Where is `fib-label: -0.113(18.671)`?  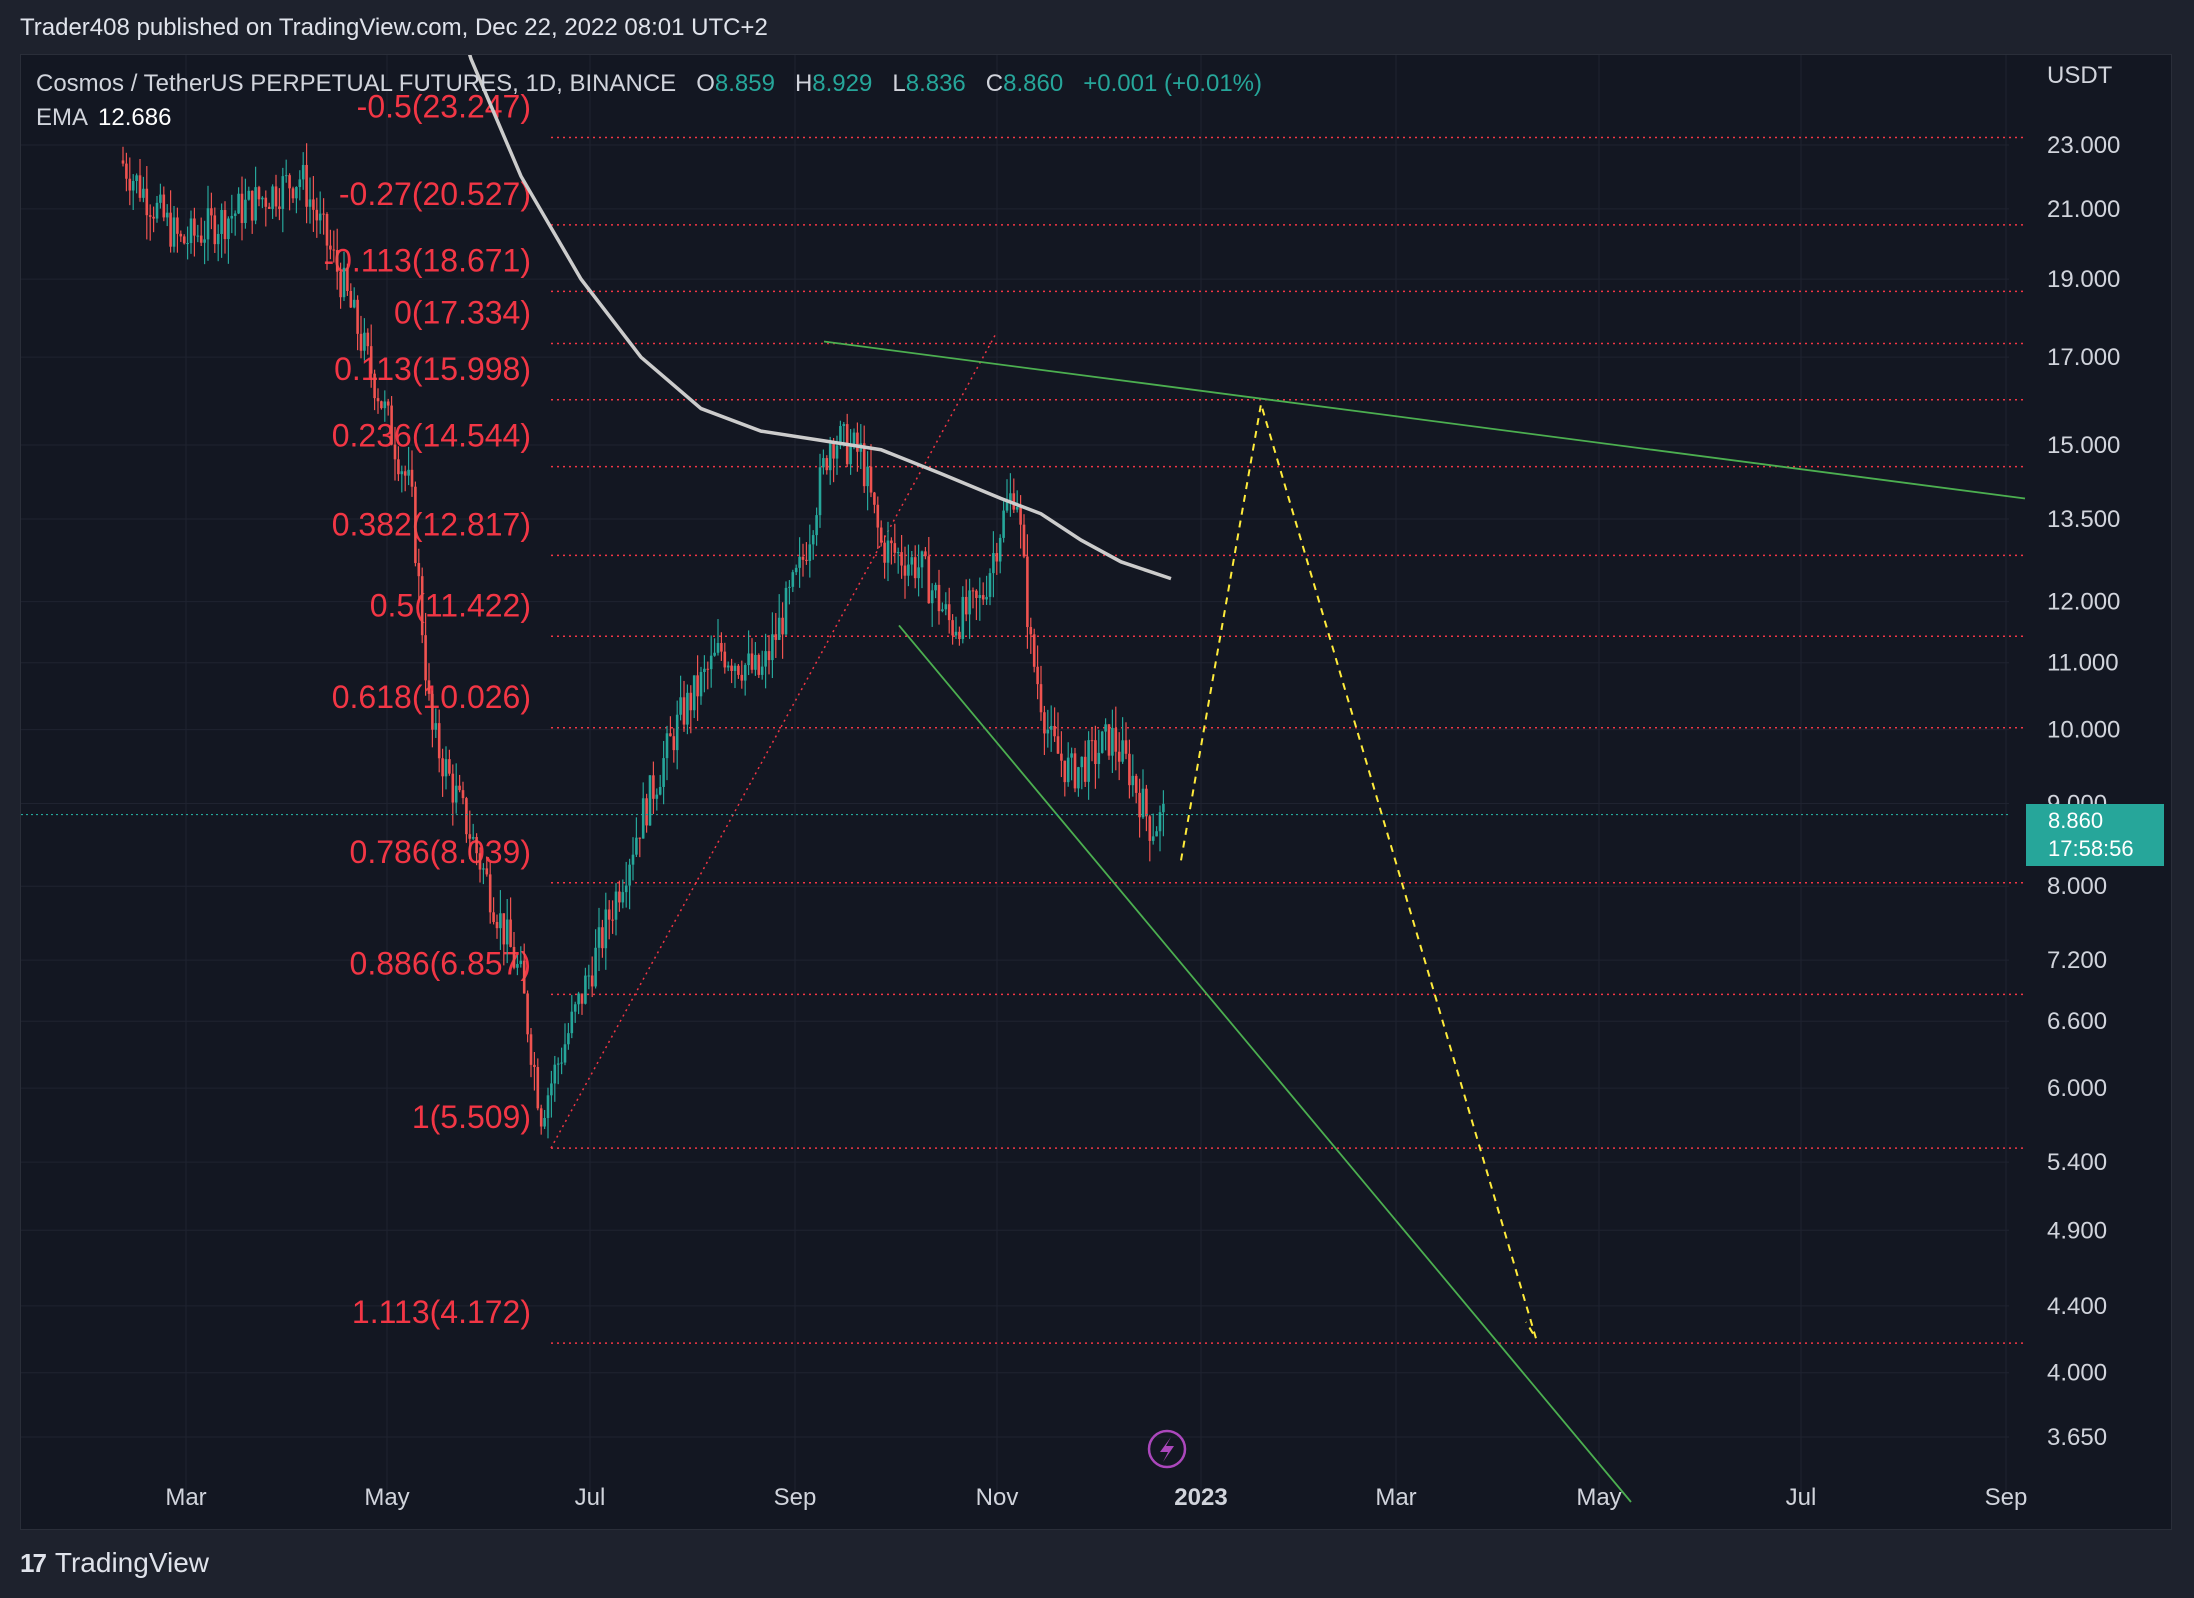
fib-label: -0.113(18.671) is located at coordinates (427, 260).